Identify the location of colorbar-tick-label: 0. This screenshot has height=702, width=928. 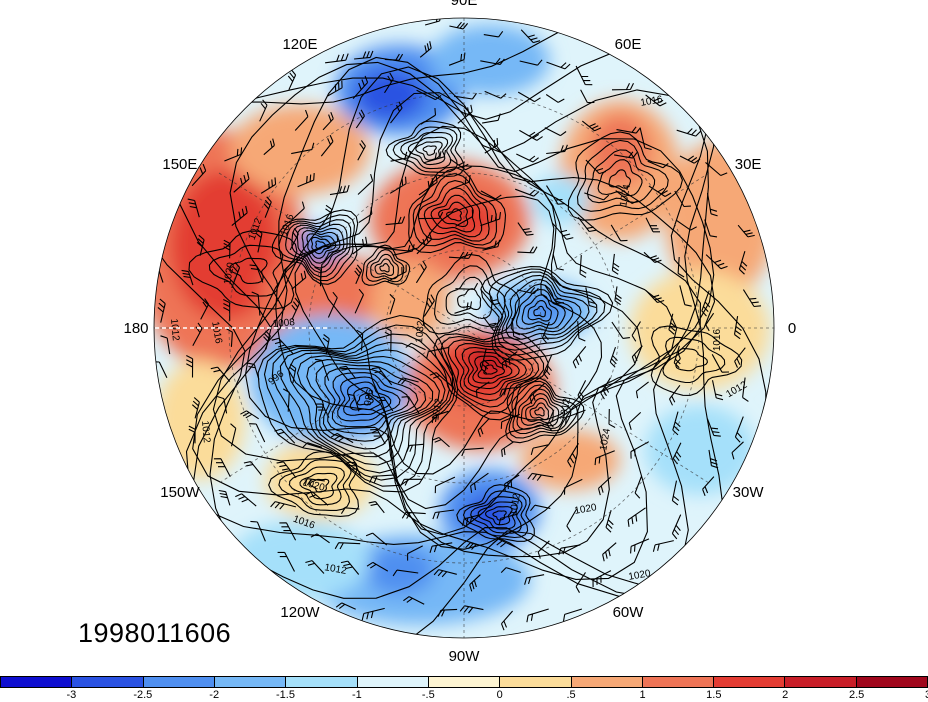
(499, 695).